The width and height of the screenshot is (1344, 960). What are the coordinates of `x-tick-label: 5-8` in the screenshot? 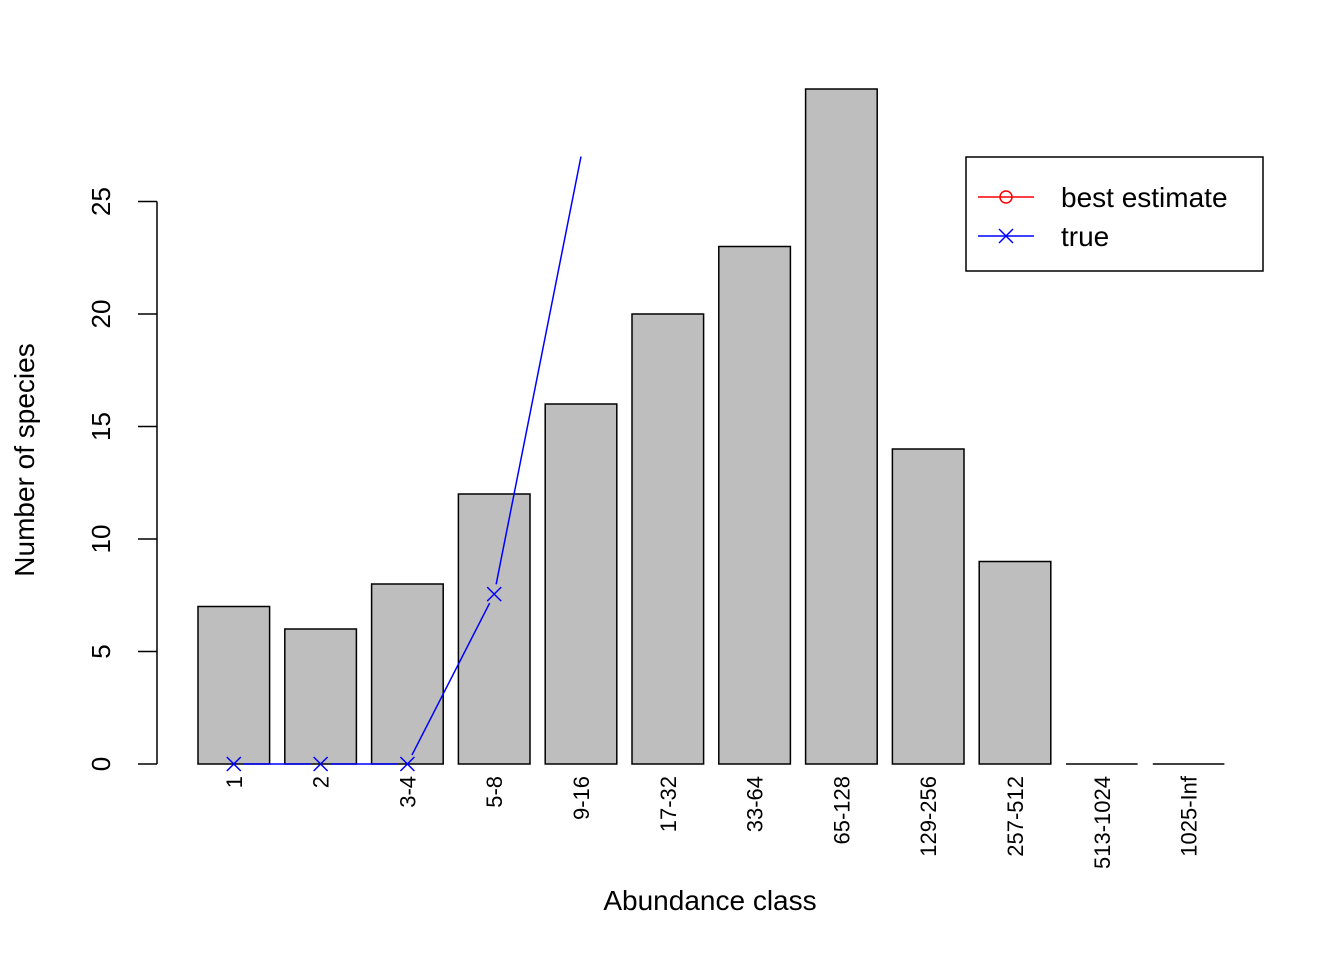 It's located at (494, 792).